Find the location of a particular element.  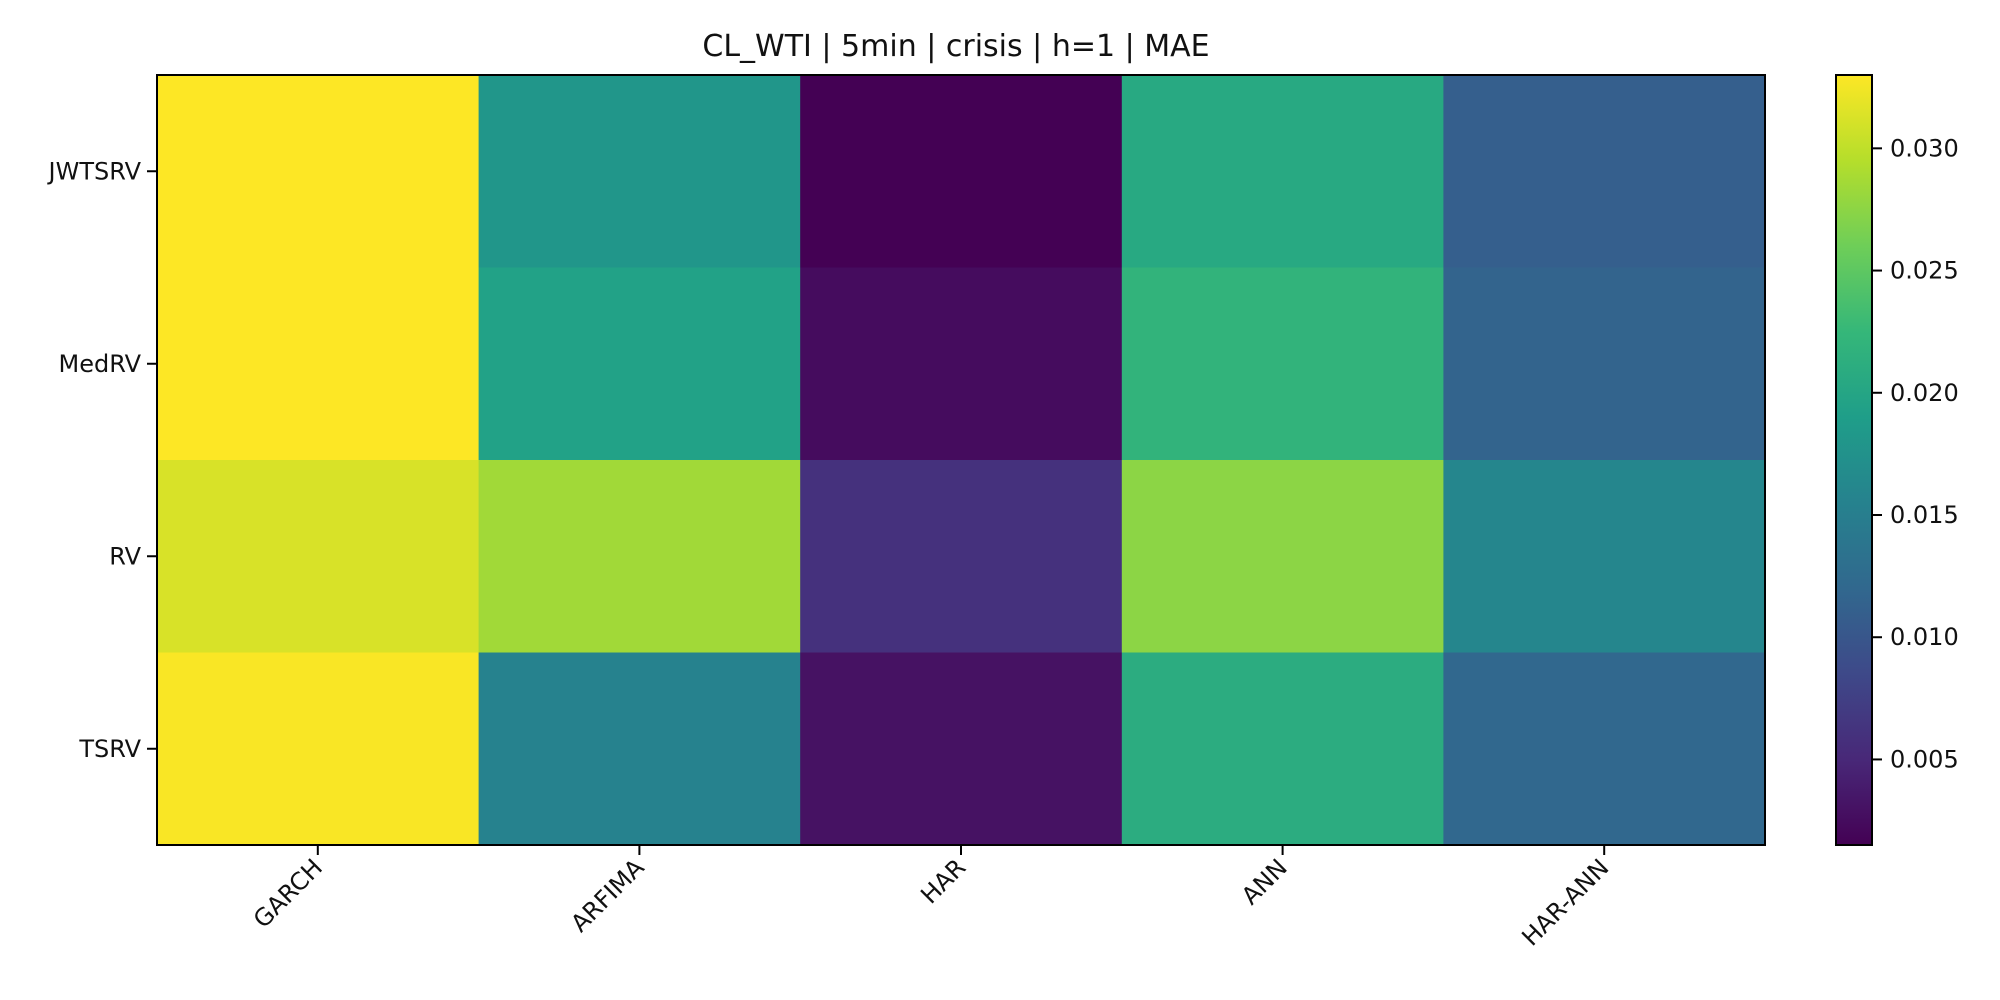

colorbar-ticks: 0.005 0.010 0.015 0.020 0.025 0.030 is located at coordinates (1915, 453).